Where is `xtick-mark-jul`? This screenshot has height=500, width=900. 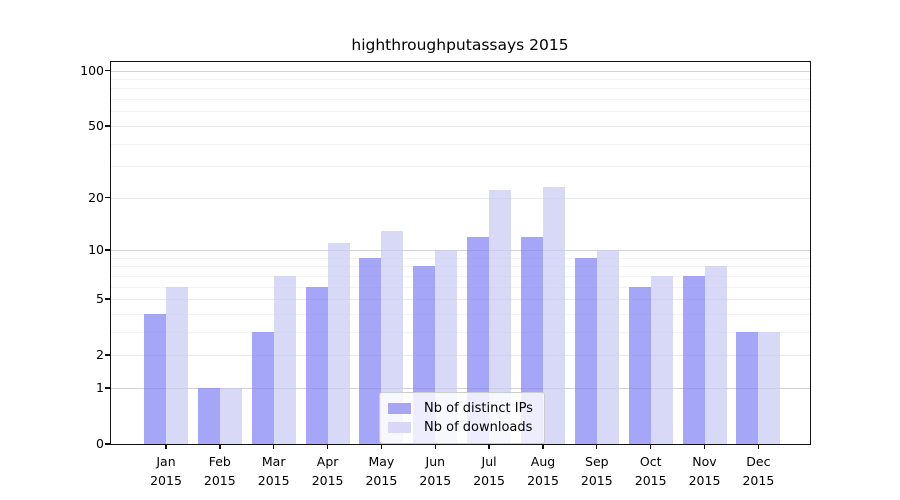 xtick-mark-jul is located at coordinates (489, 446).